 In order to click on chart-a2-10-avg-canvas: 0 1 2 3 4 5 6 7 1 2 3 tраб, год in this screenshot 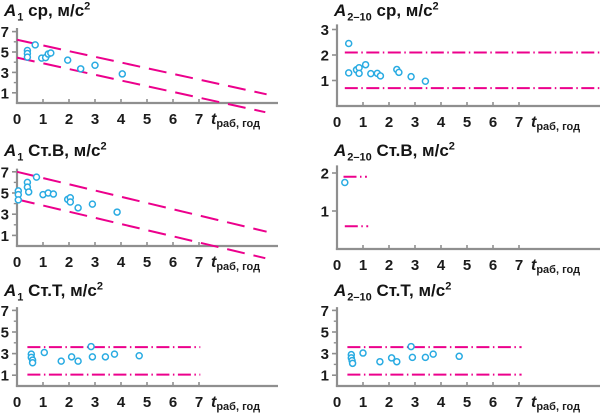, I will do `click(460, 77)`.